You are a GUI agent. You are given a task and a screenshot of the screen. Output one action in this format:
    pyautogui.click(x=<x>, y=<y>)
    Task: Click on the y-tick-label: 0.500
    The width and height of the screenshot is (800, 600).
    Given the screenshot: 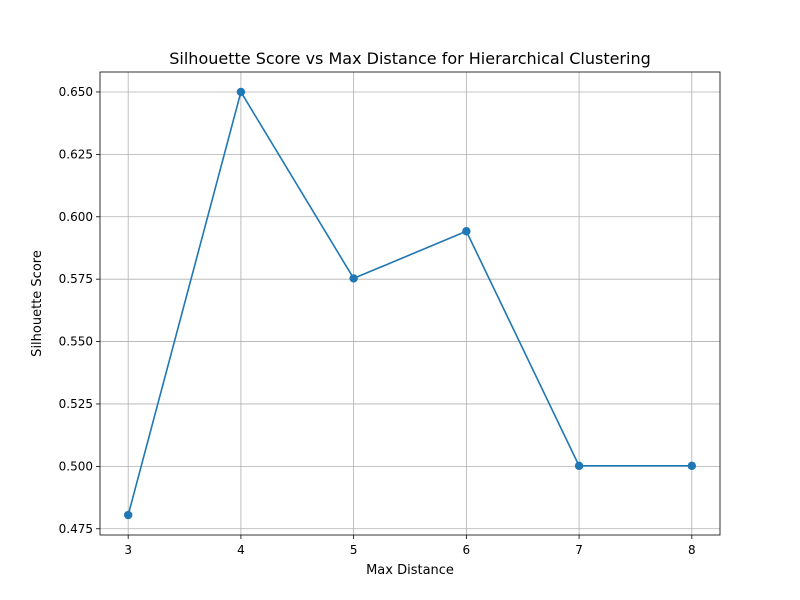 What is the action you would take?
    pyautogui.click(x=76, y=466)
    